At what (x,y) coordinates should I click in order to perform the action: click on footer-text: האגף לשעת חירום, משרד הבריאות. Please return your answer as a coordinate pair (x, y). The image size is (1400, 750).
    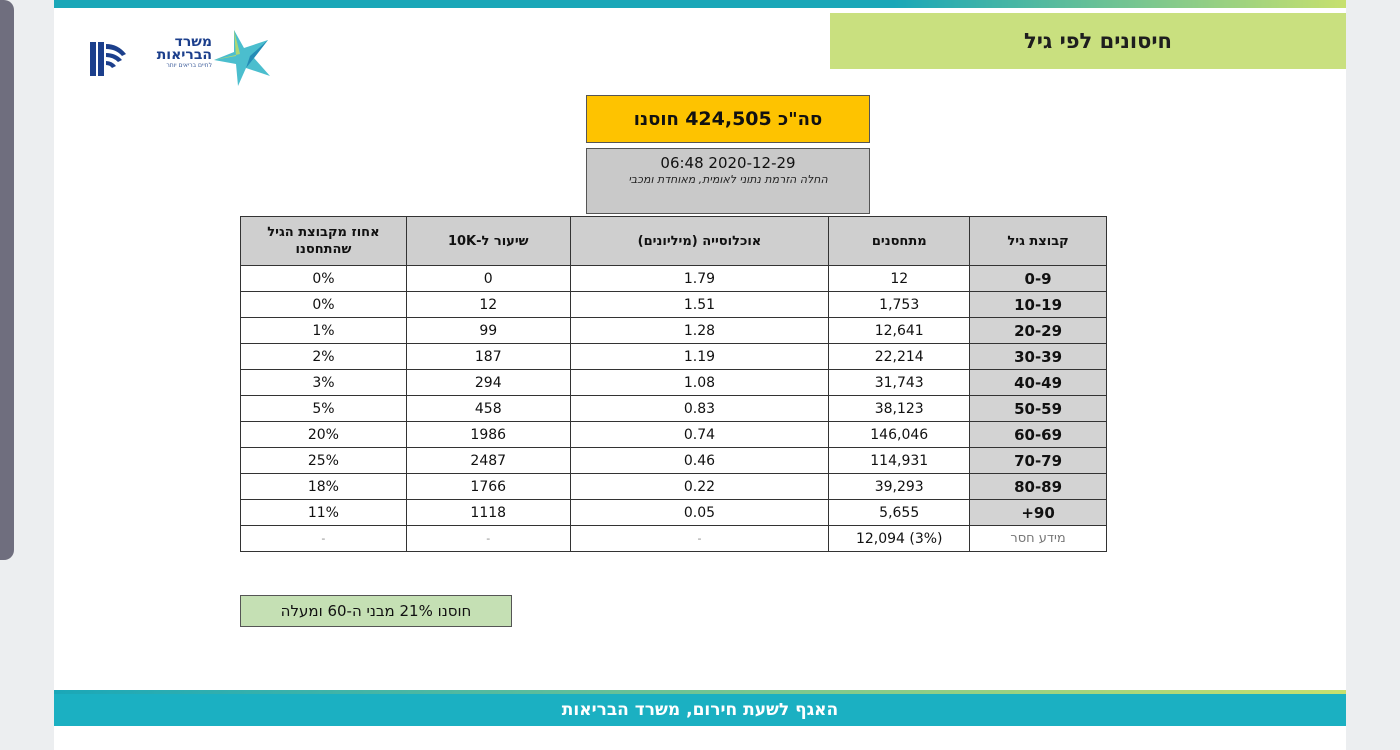
    Looking at the image, I should click on (700, 710).